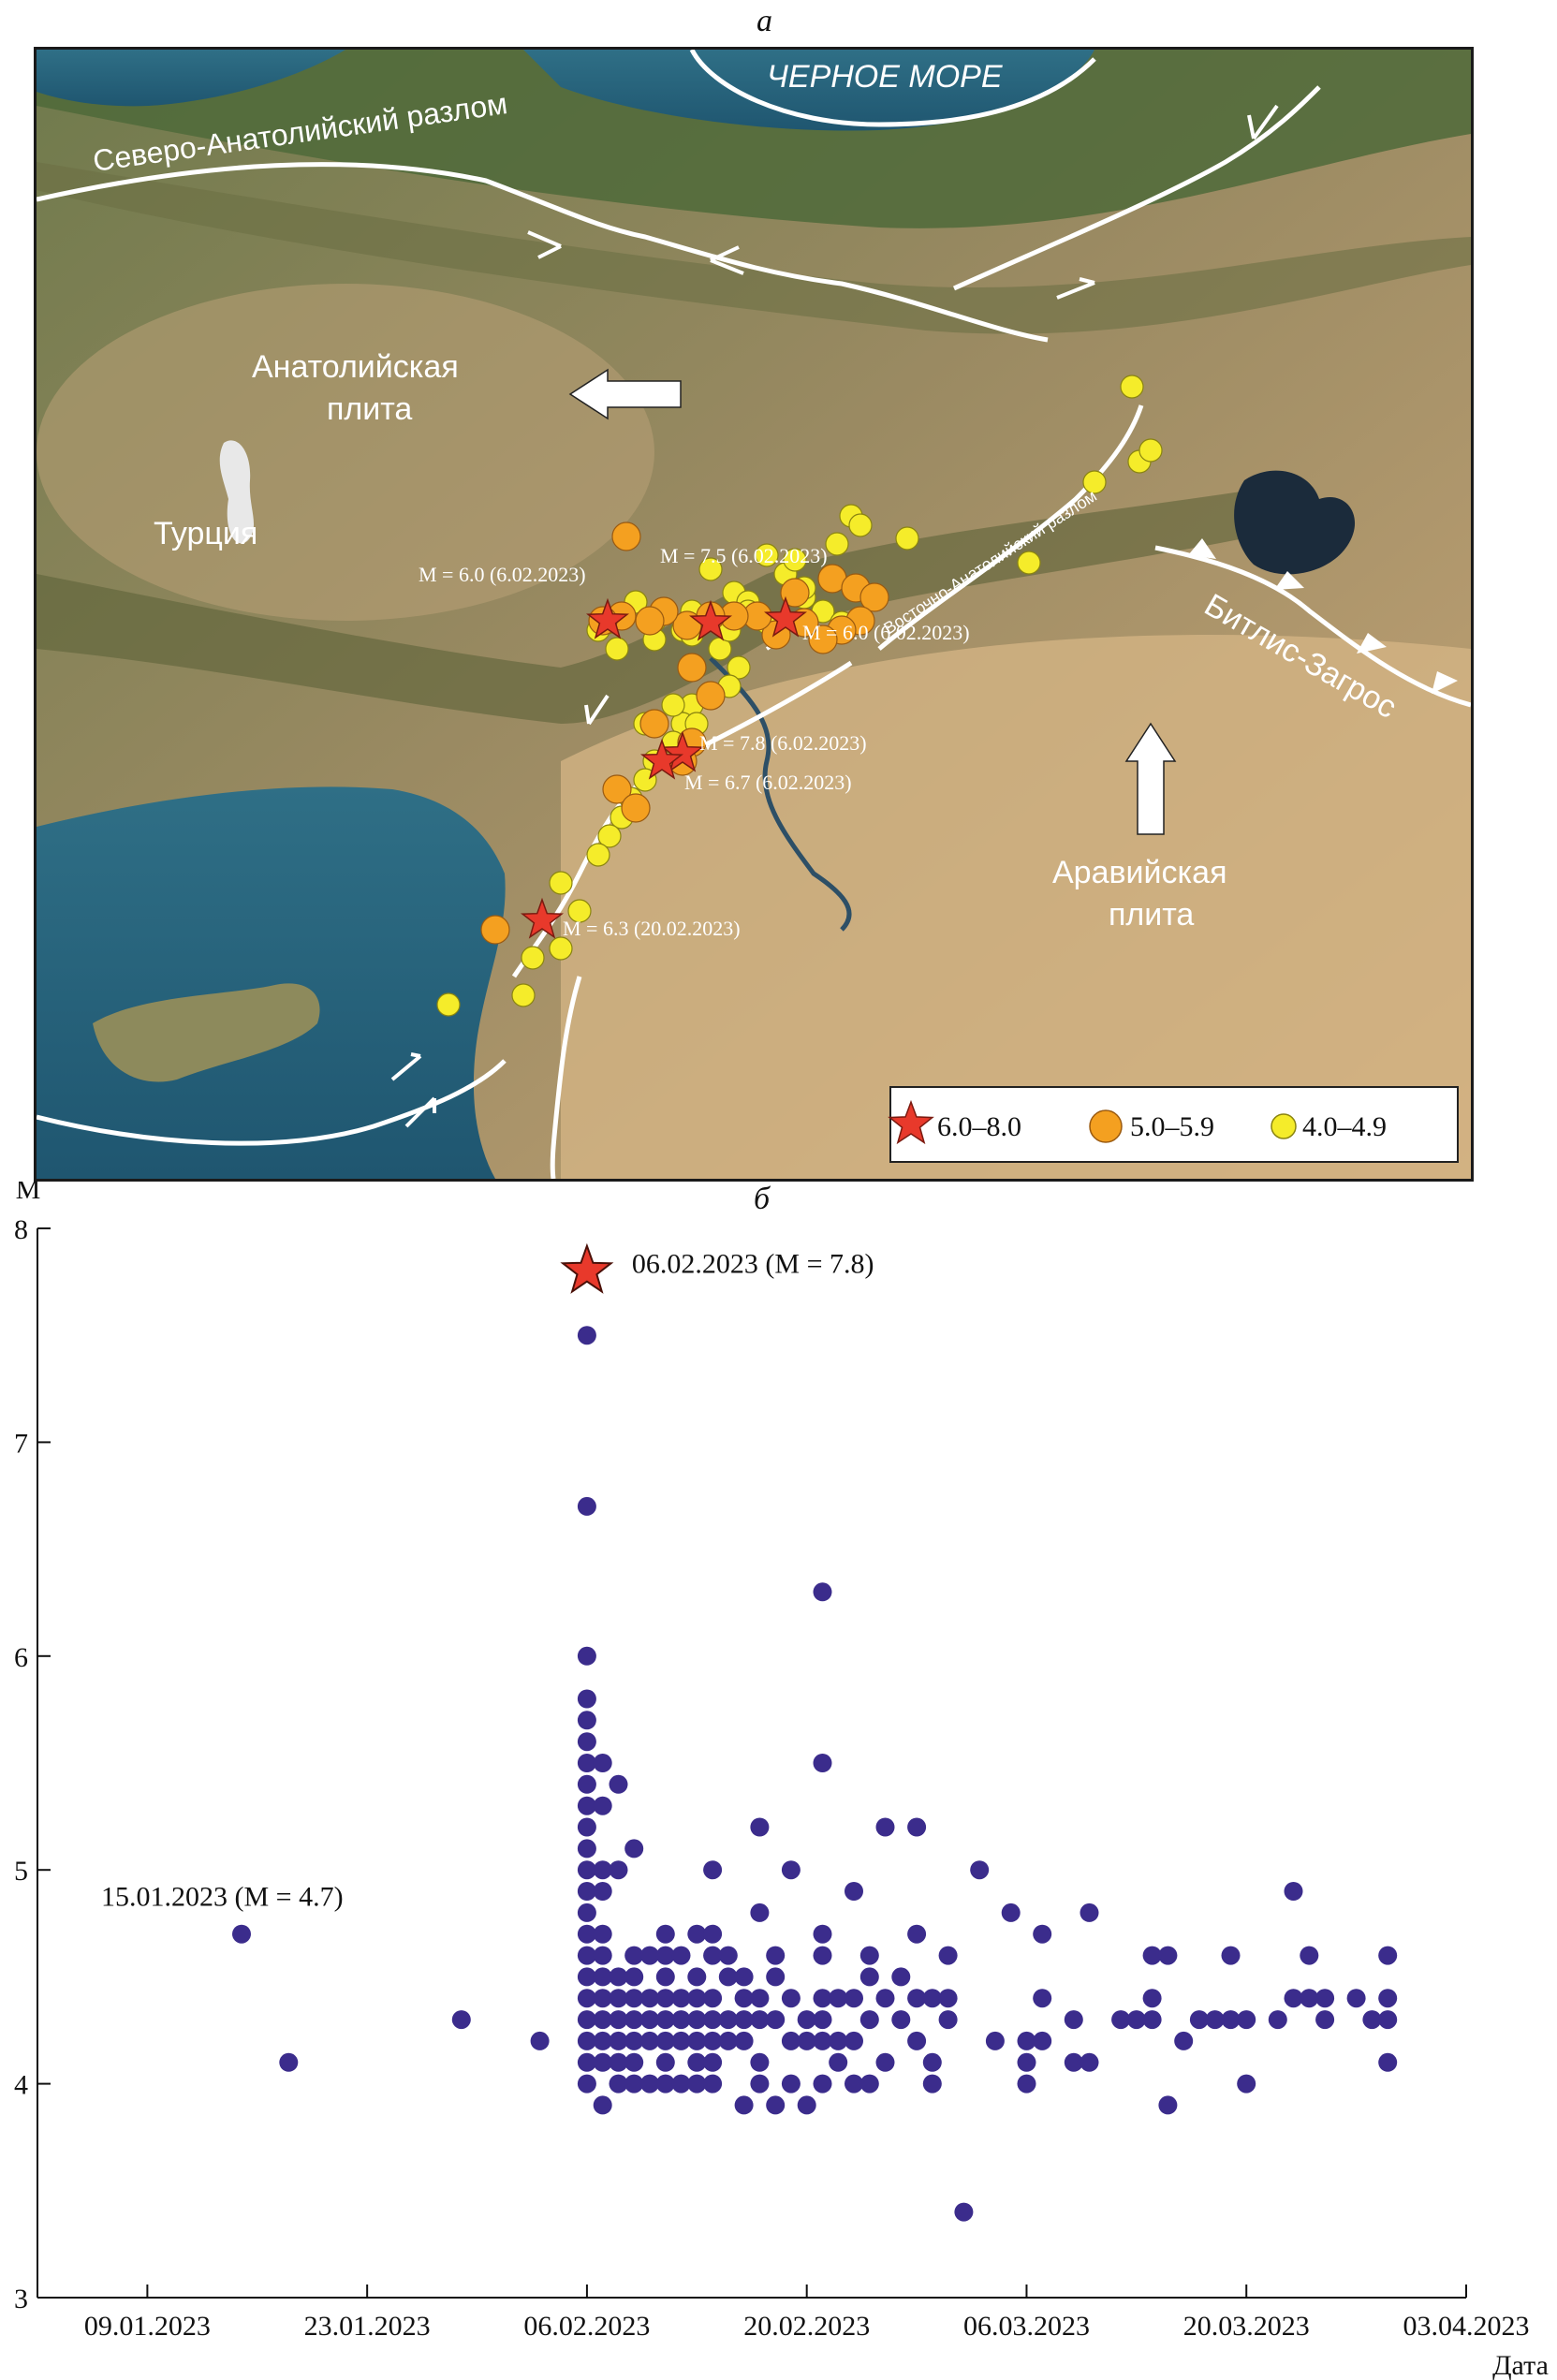 This screenshot has width=1557, height=2380. What do you see at coordinates (502, 574) in the screenshot?
I see `event-label-m60a: М = 6.0 (6.02.2023)` at bounding box center [502, 574].